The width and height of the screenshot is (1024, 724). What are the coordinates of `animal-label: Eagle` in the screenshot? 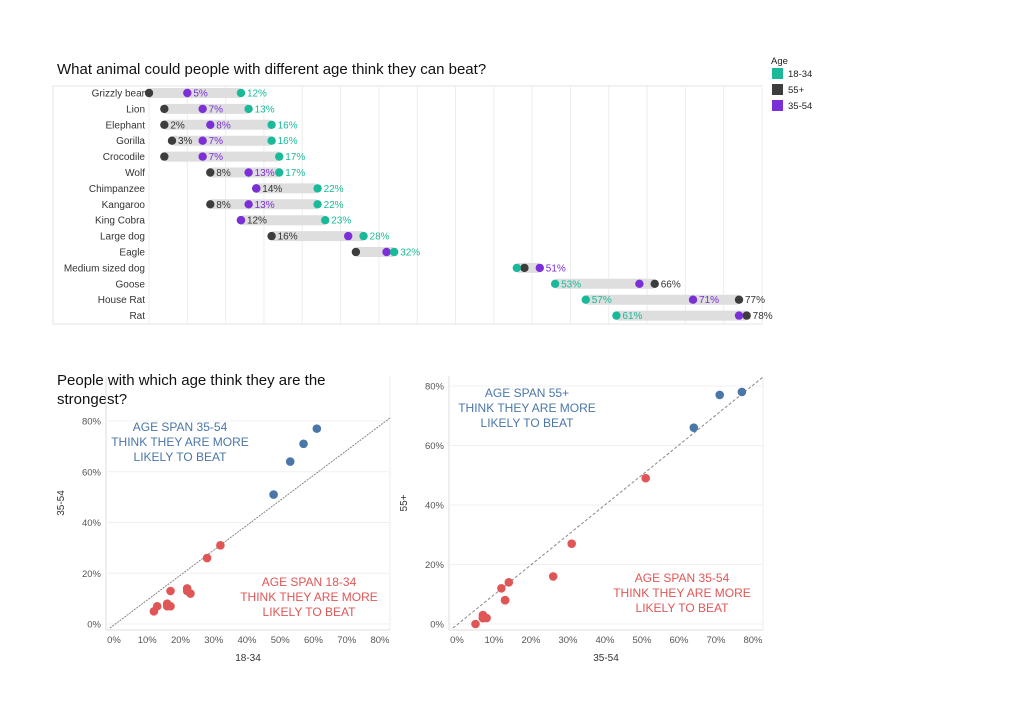 It's located at (132, 253).